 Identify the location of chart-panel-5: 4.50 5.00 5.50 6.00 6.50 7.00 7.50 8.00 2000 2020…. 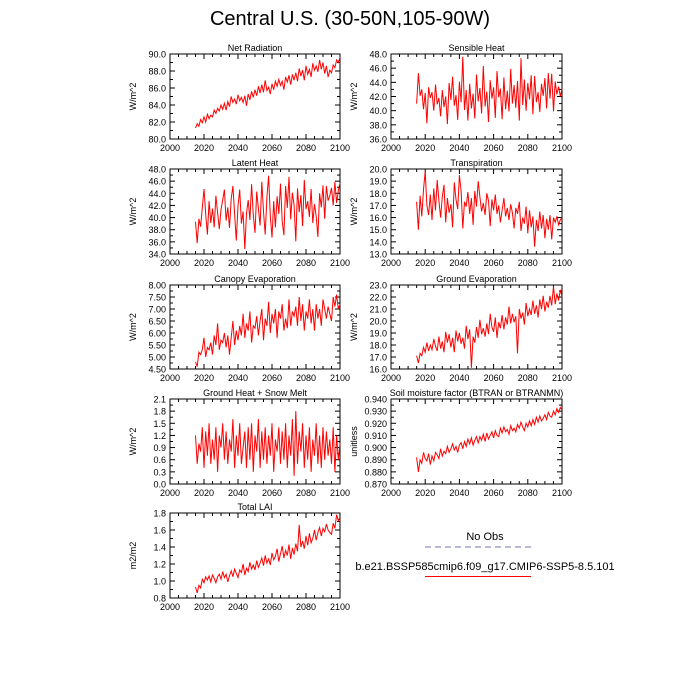
(239, 328).